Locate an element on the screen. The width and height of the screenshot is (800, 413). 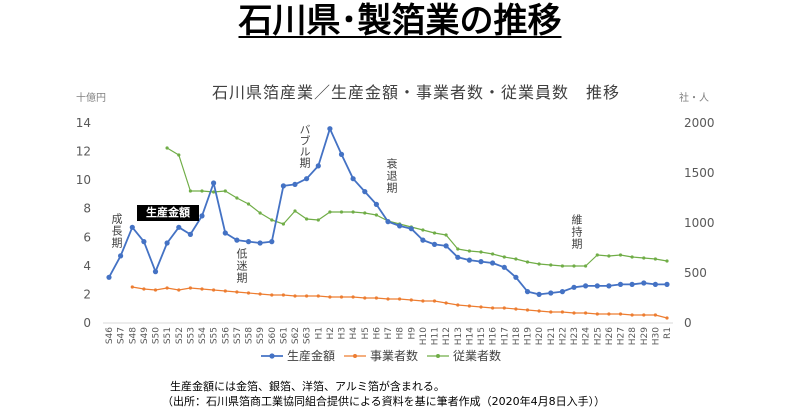
x-tick-label: H13 is located at coordinates (459, 336).